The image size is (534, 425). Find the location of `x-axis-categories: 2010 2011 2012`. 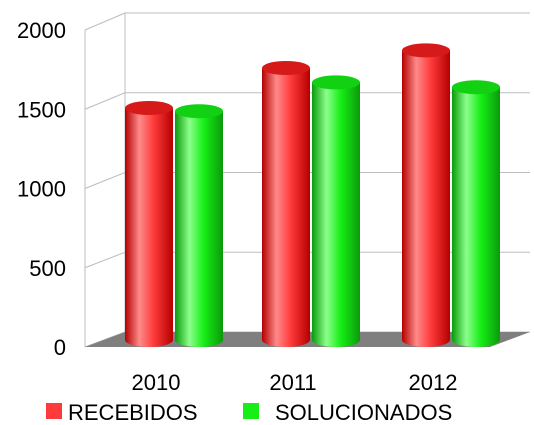

x-axis-categories: 2010 2011 2012 is located at coordinates (295, 382).